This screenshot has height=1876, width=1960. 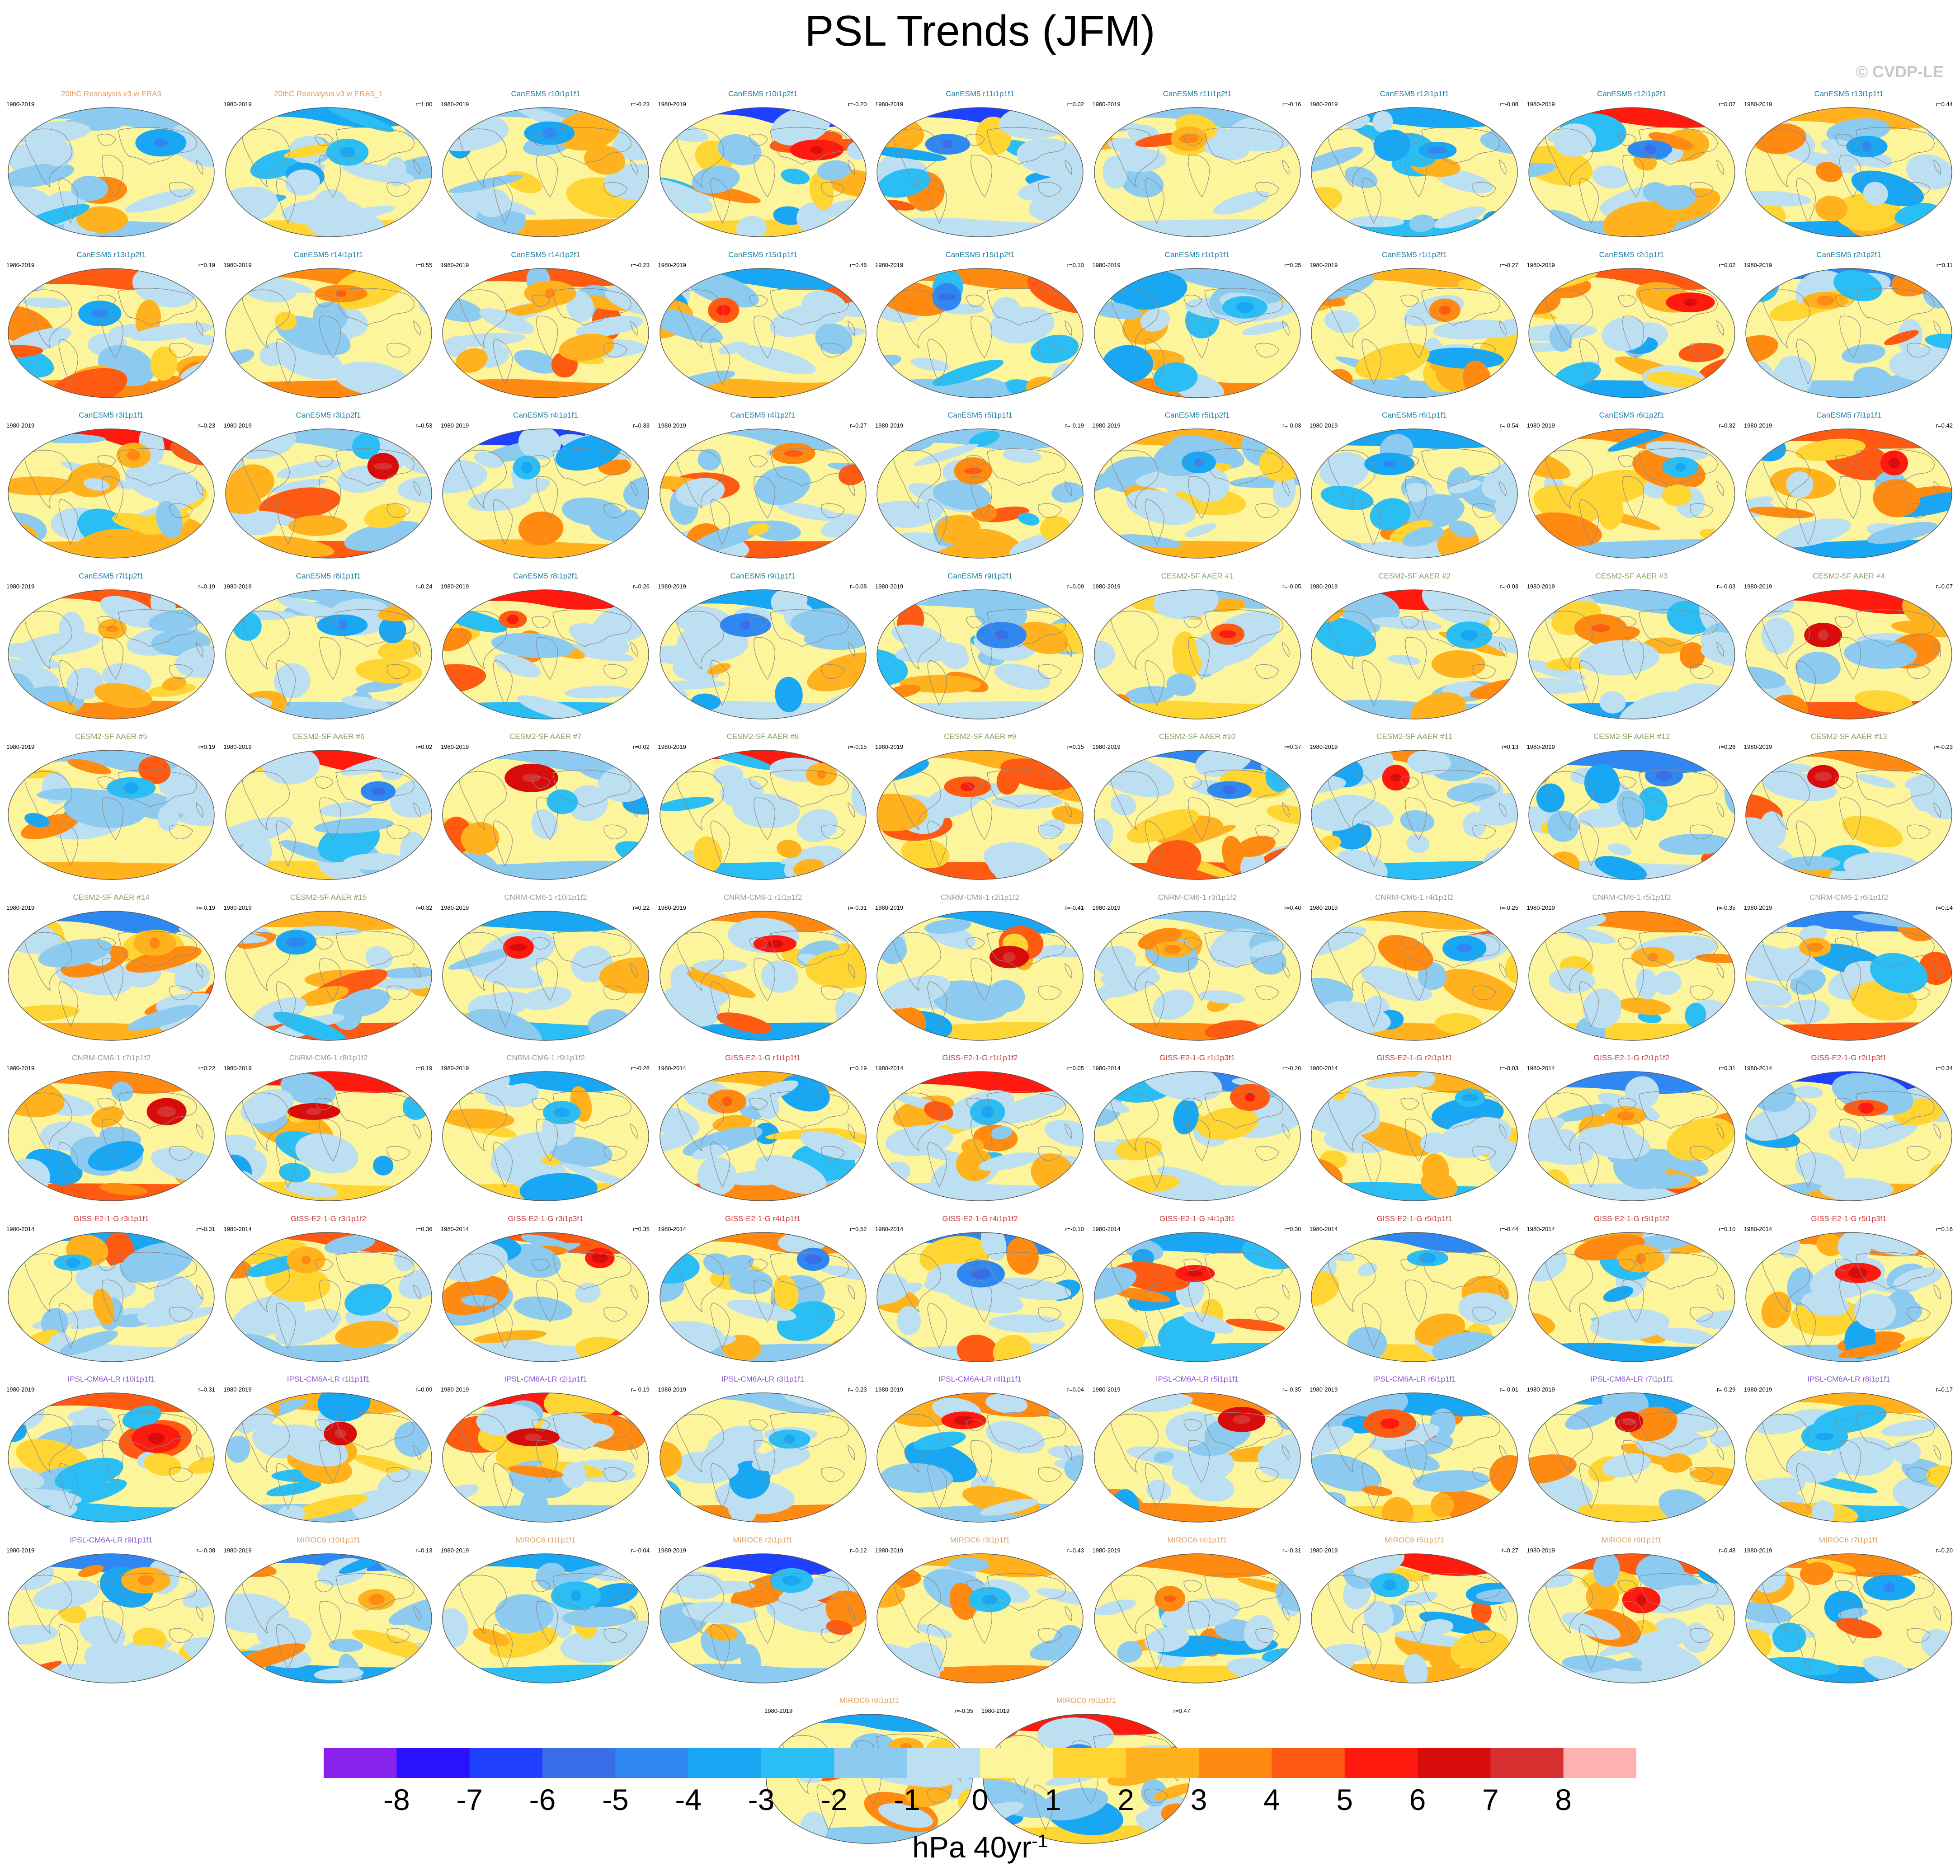 What do you see at coordinates (1508, 907) in the screenshot?
I see `panel-correlation: r=-0.25` at bounding box center [1508, 907].